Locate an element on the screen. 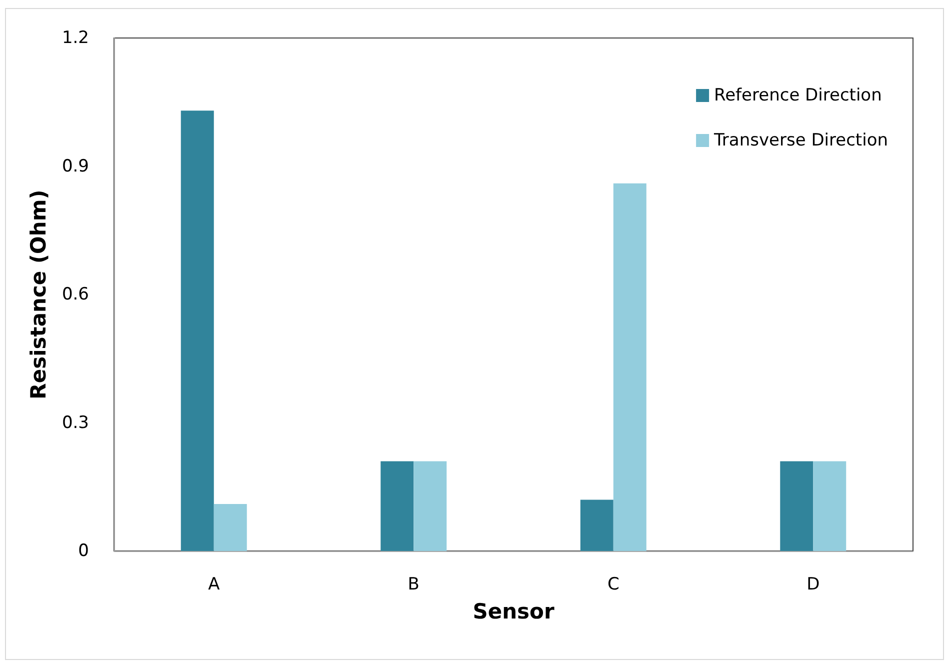  x-tick-label: C is located at coordinates (613, 584).